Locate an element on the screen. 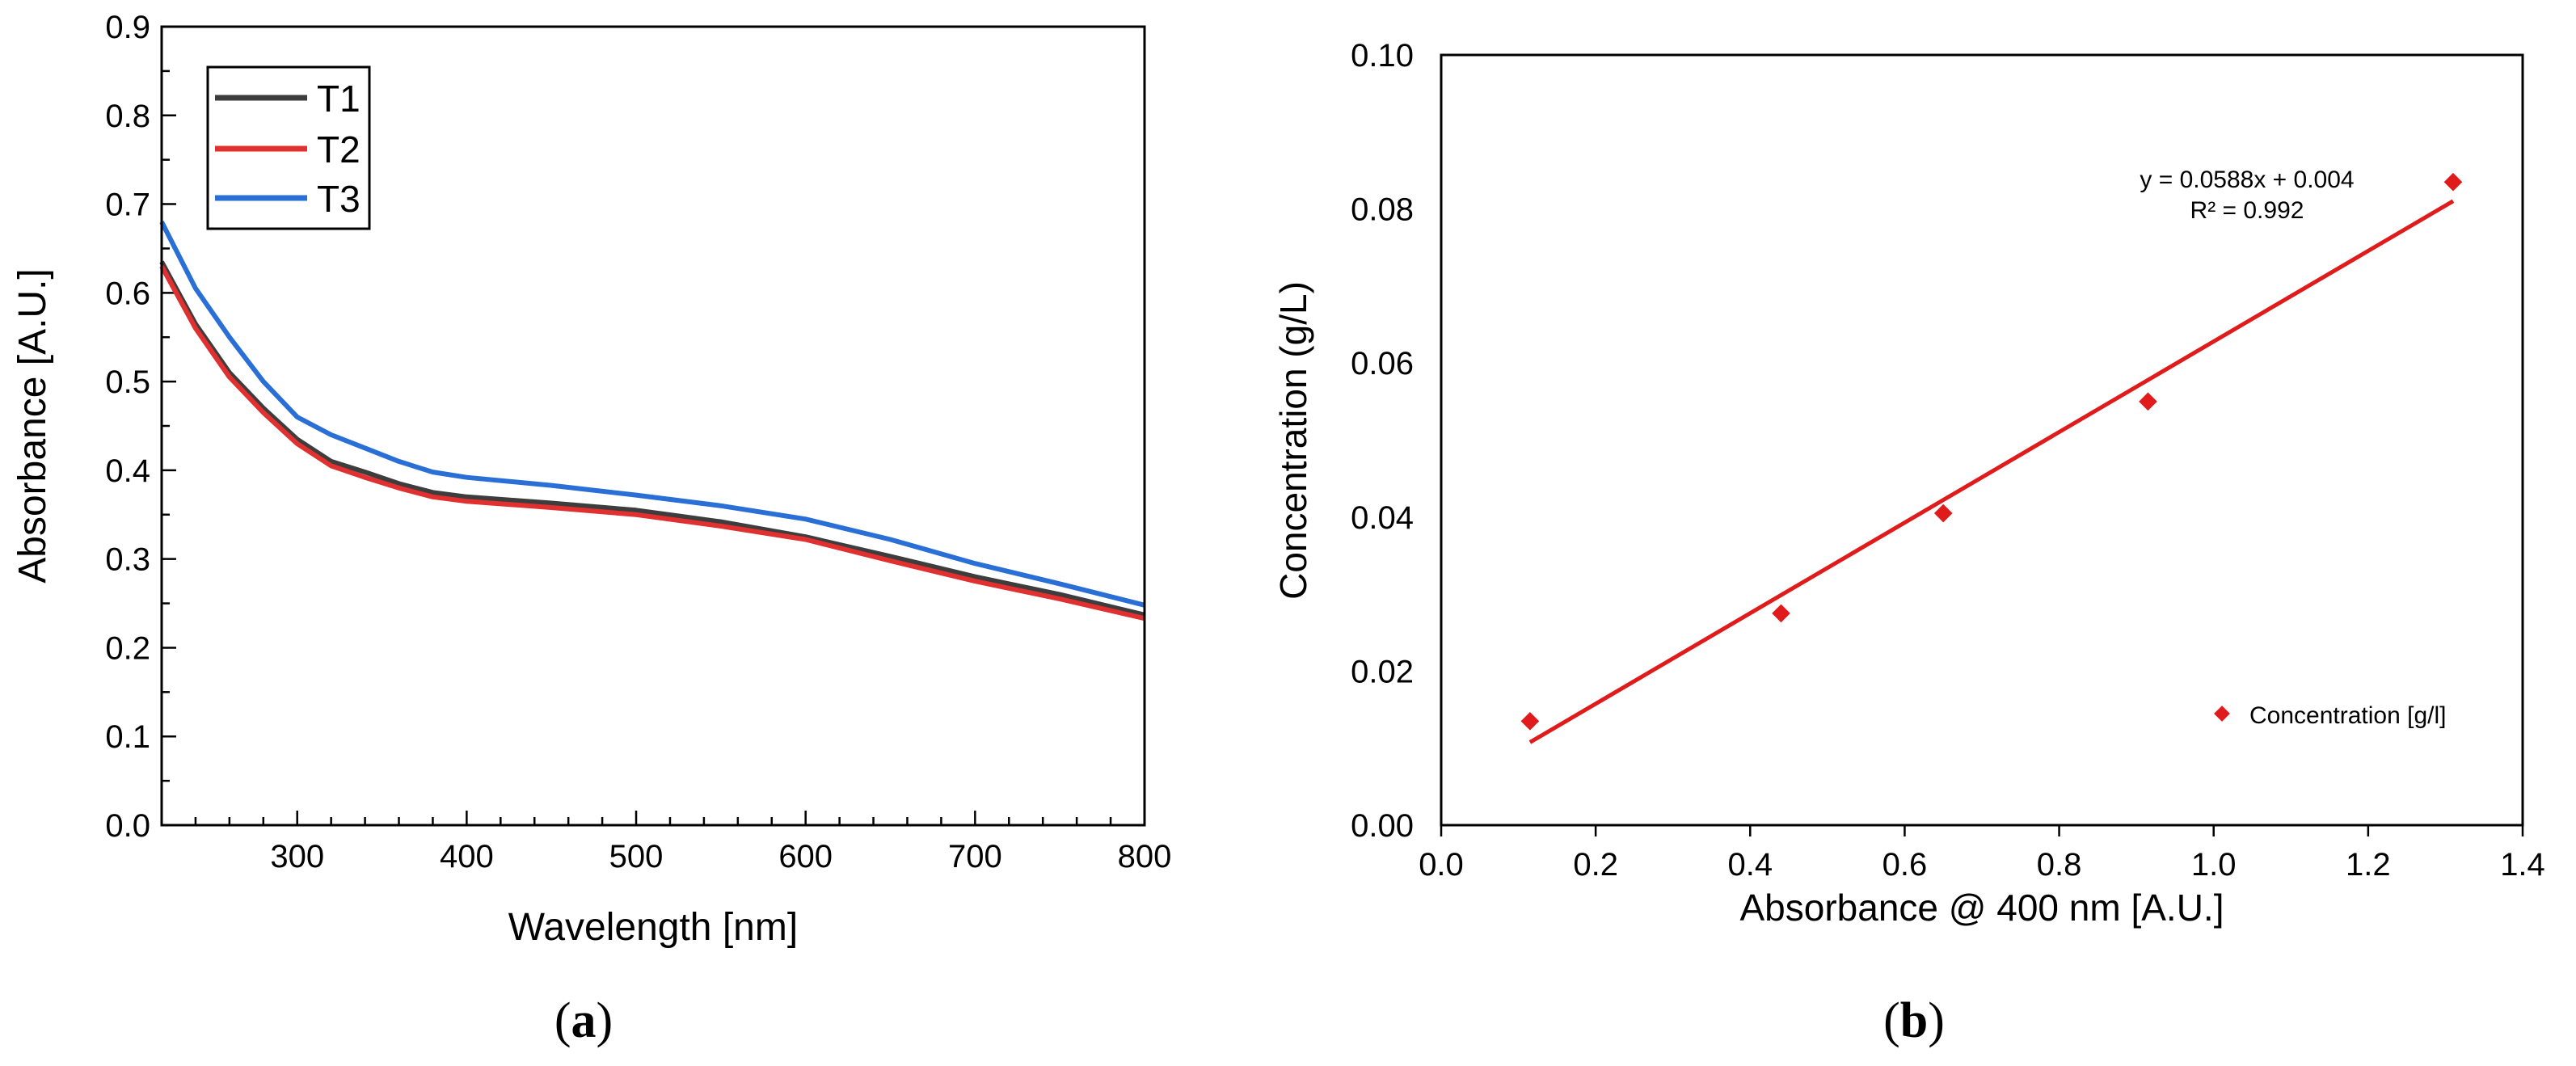 This screenshot has height=1066, width=2576. chart-a-x-tick-label: 800 is located at coordinates (1145, 856).